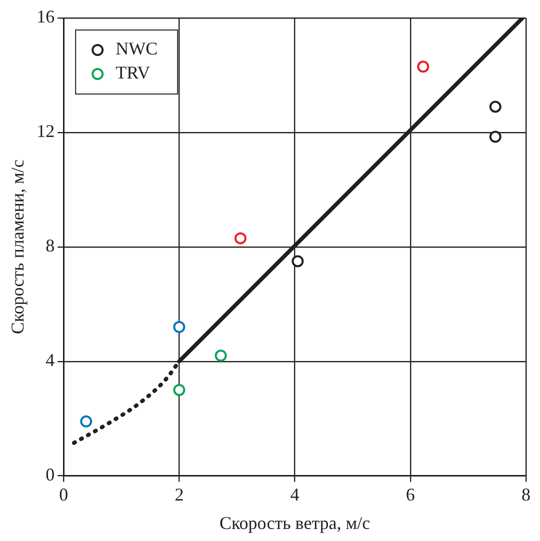  Describe the element at coordinates (133, 72) in the screenshot. I see `legend-label: TRV` at that location.